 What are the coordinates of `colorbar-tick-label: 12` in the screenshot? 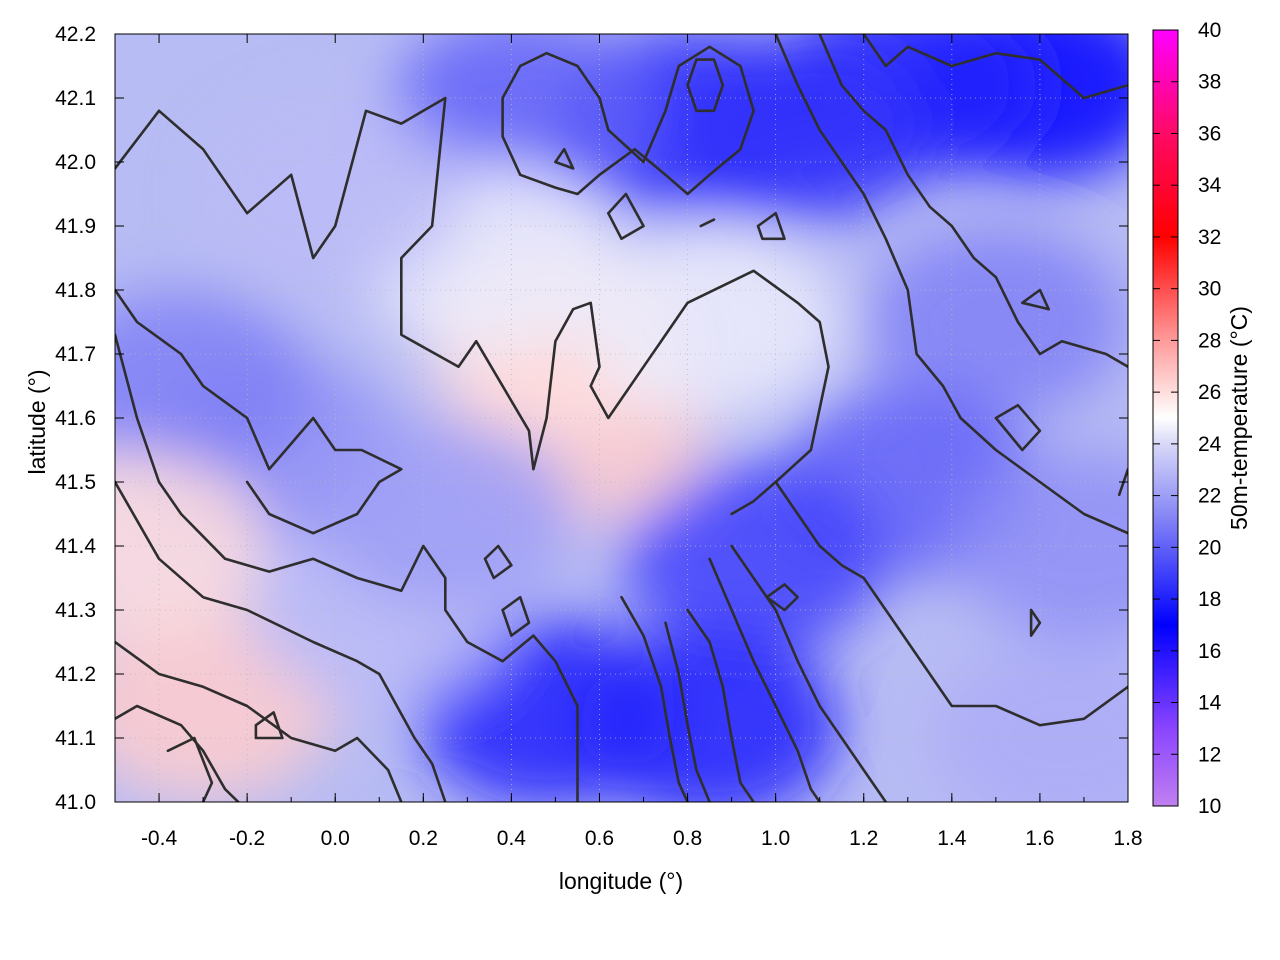 It's located at (1209, 754).